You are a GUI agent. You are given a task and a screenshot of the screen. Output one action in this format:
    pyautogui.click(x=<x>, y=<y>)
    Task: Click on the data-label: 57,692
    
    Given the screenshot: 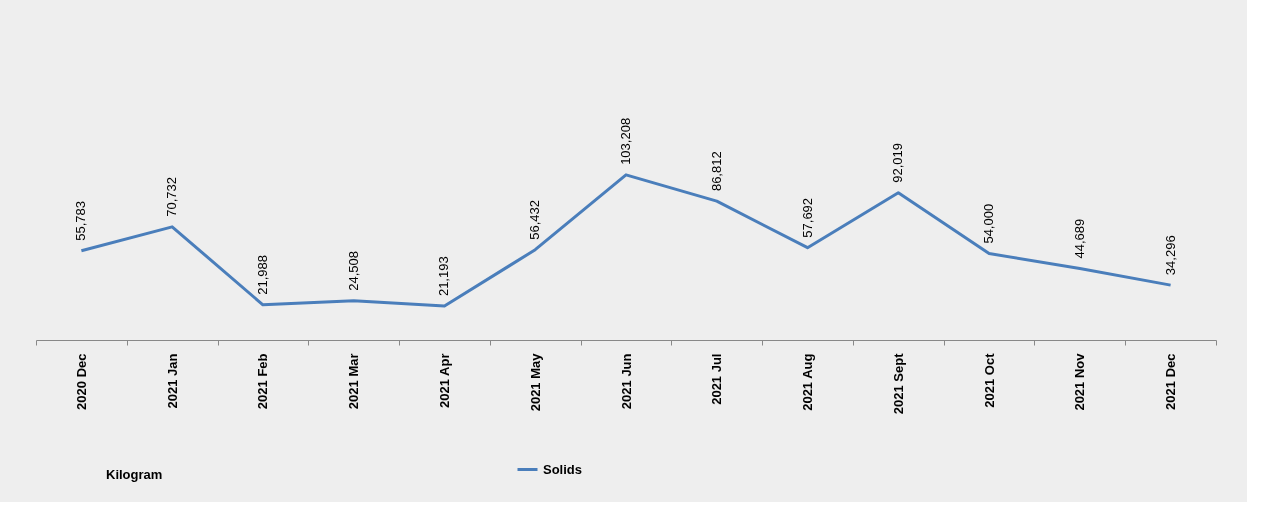 What is the action you would take?
    pyautogui.click(x=807, y=217)
    